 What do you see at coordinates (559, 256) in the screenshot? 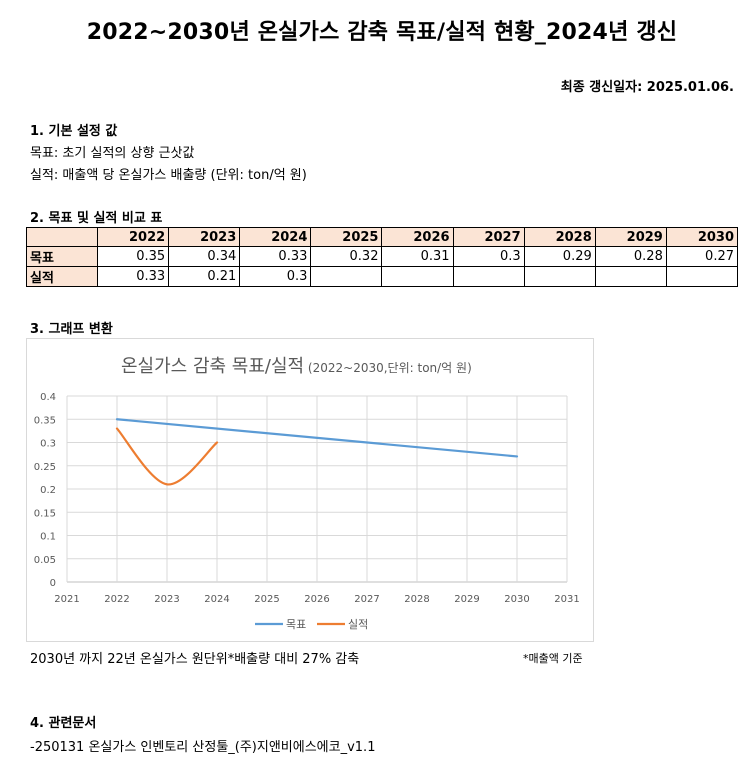
I see `table-cell: 0.29` at bounding box center [559, 256].